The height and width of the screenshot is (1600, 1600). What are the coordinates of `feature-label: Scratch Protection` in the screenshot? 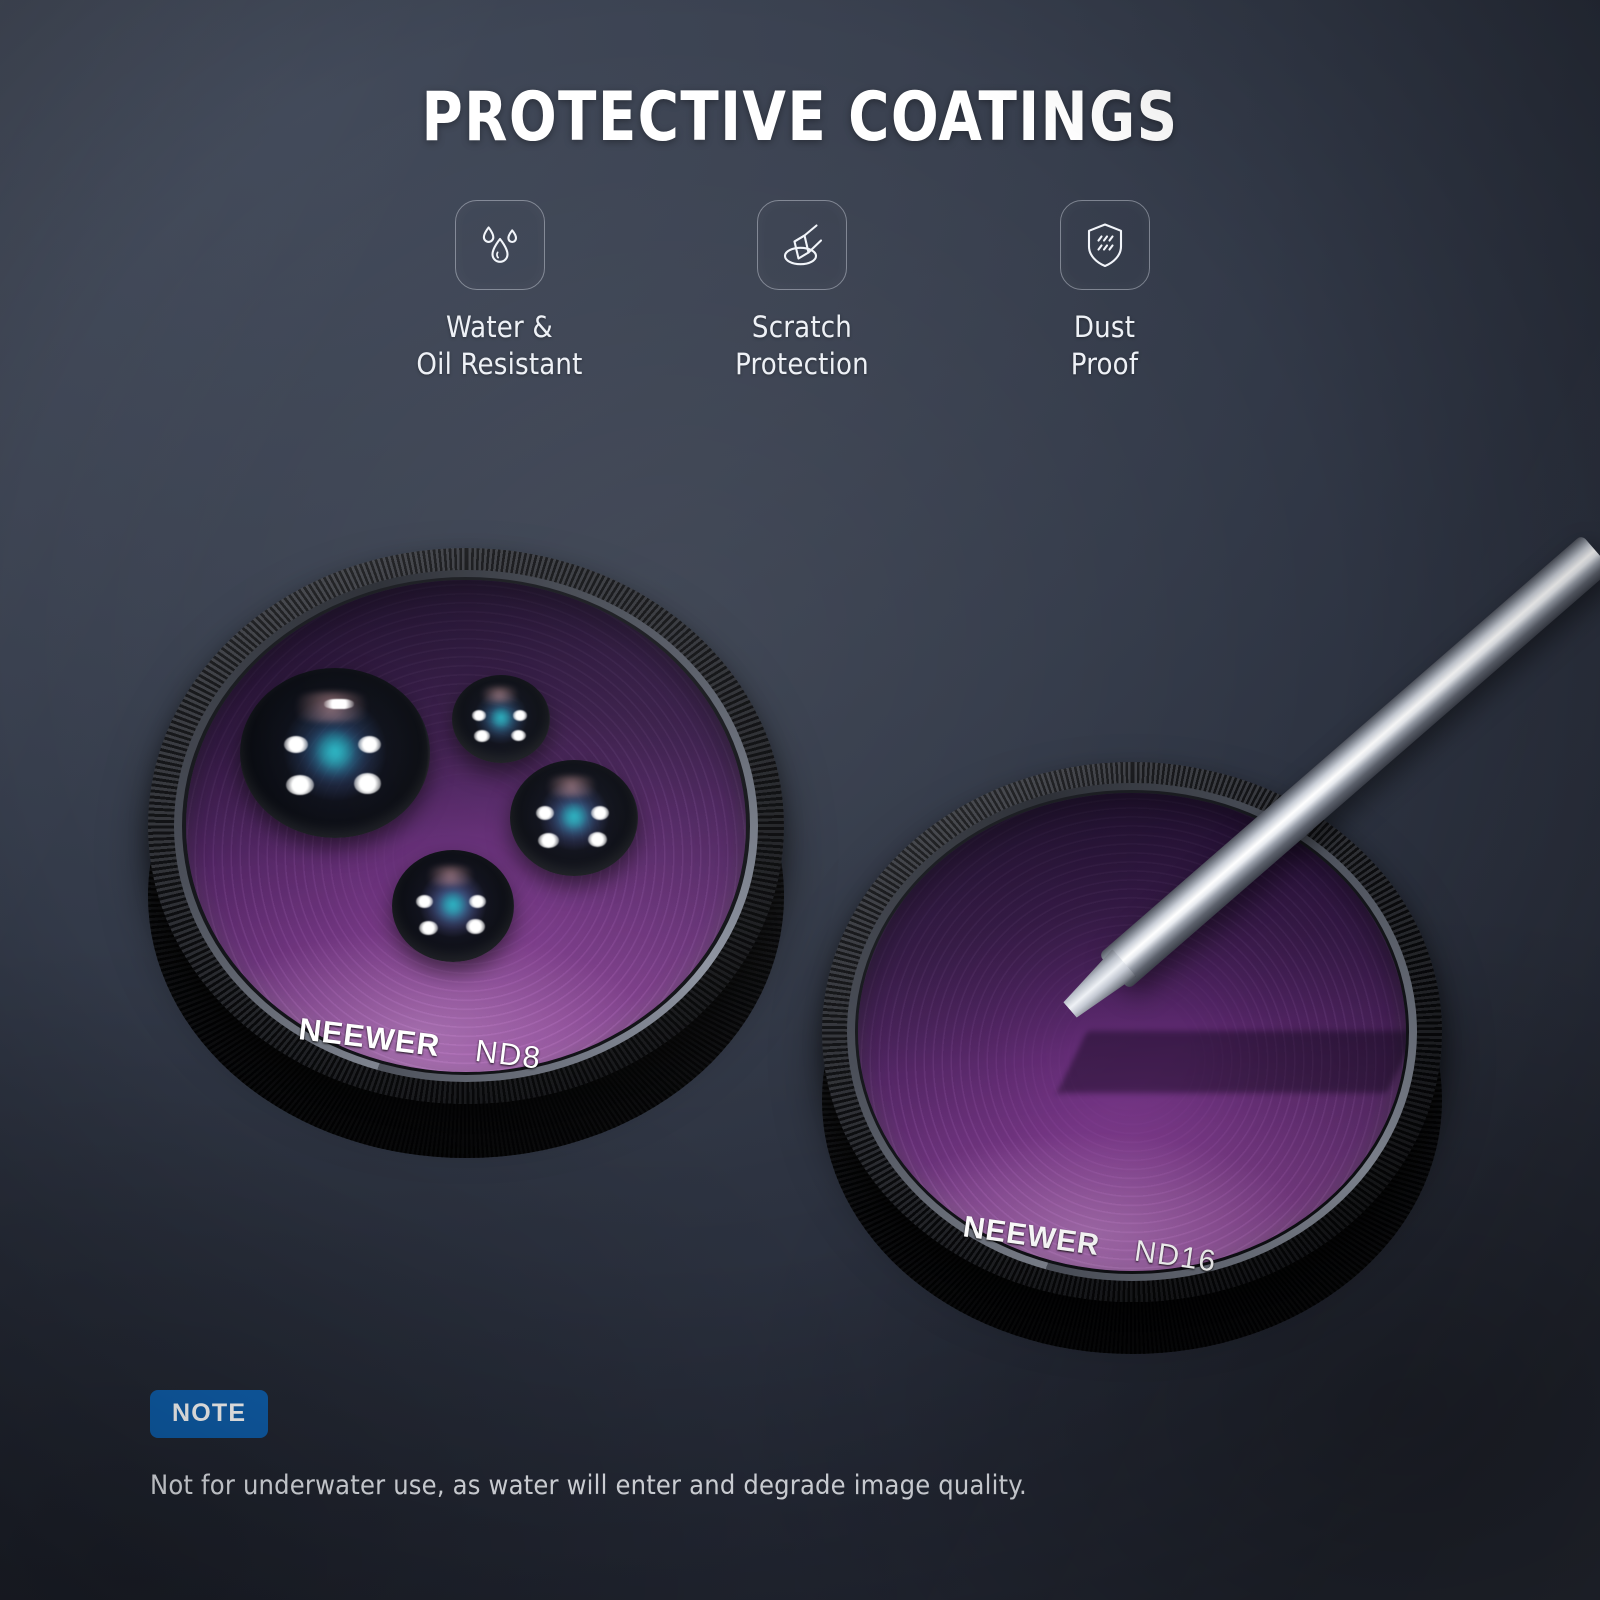 It's located at (802, 346).